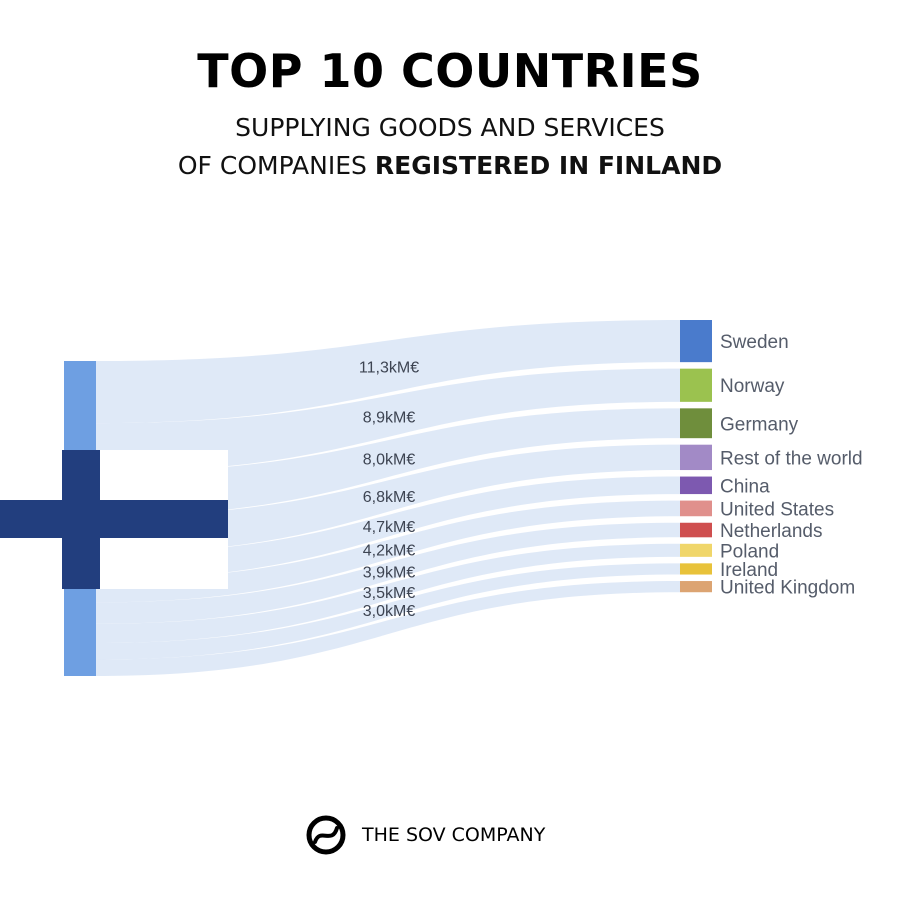 The width and height of the screenshot is (900, 900). What do you see at coordinates (696, 530) in the screenshot?
I see `node-netherlands` at bounding box center [696, 530].